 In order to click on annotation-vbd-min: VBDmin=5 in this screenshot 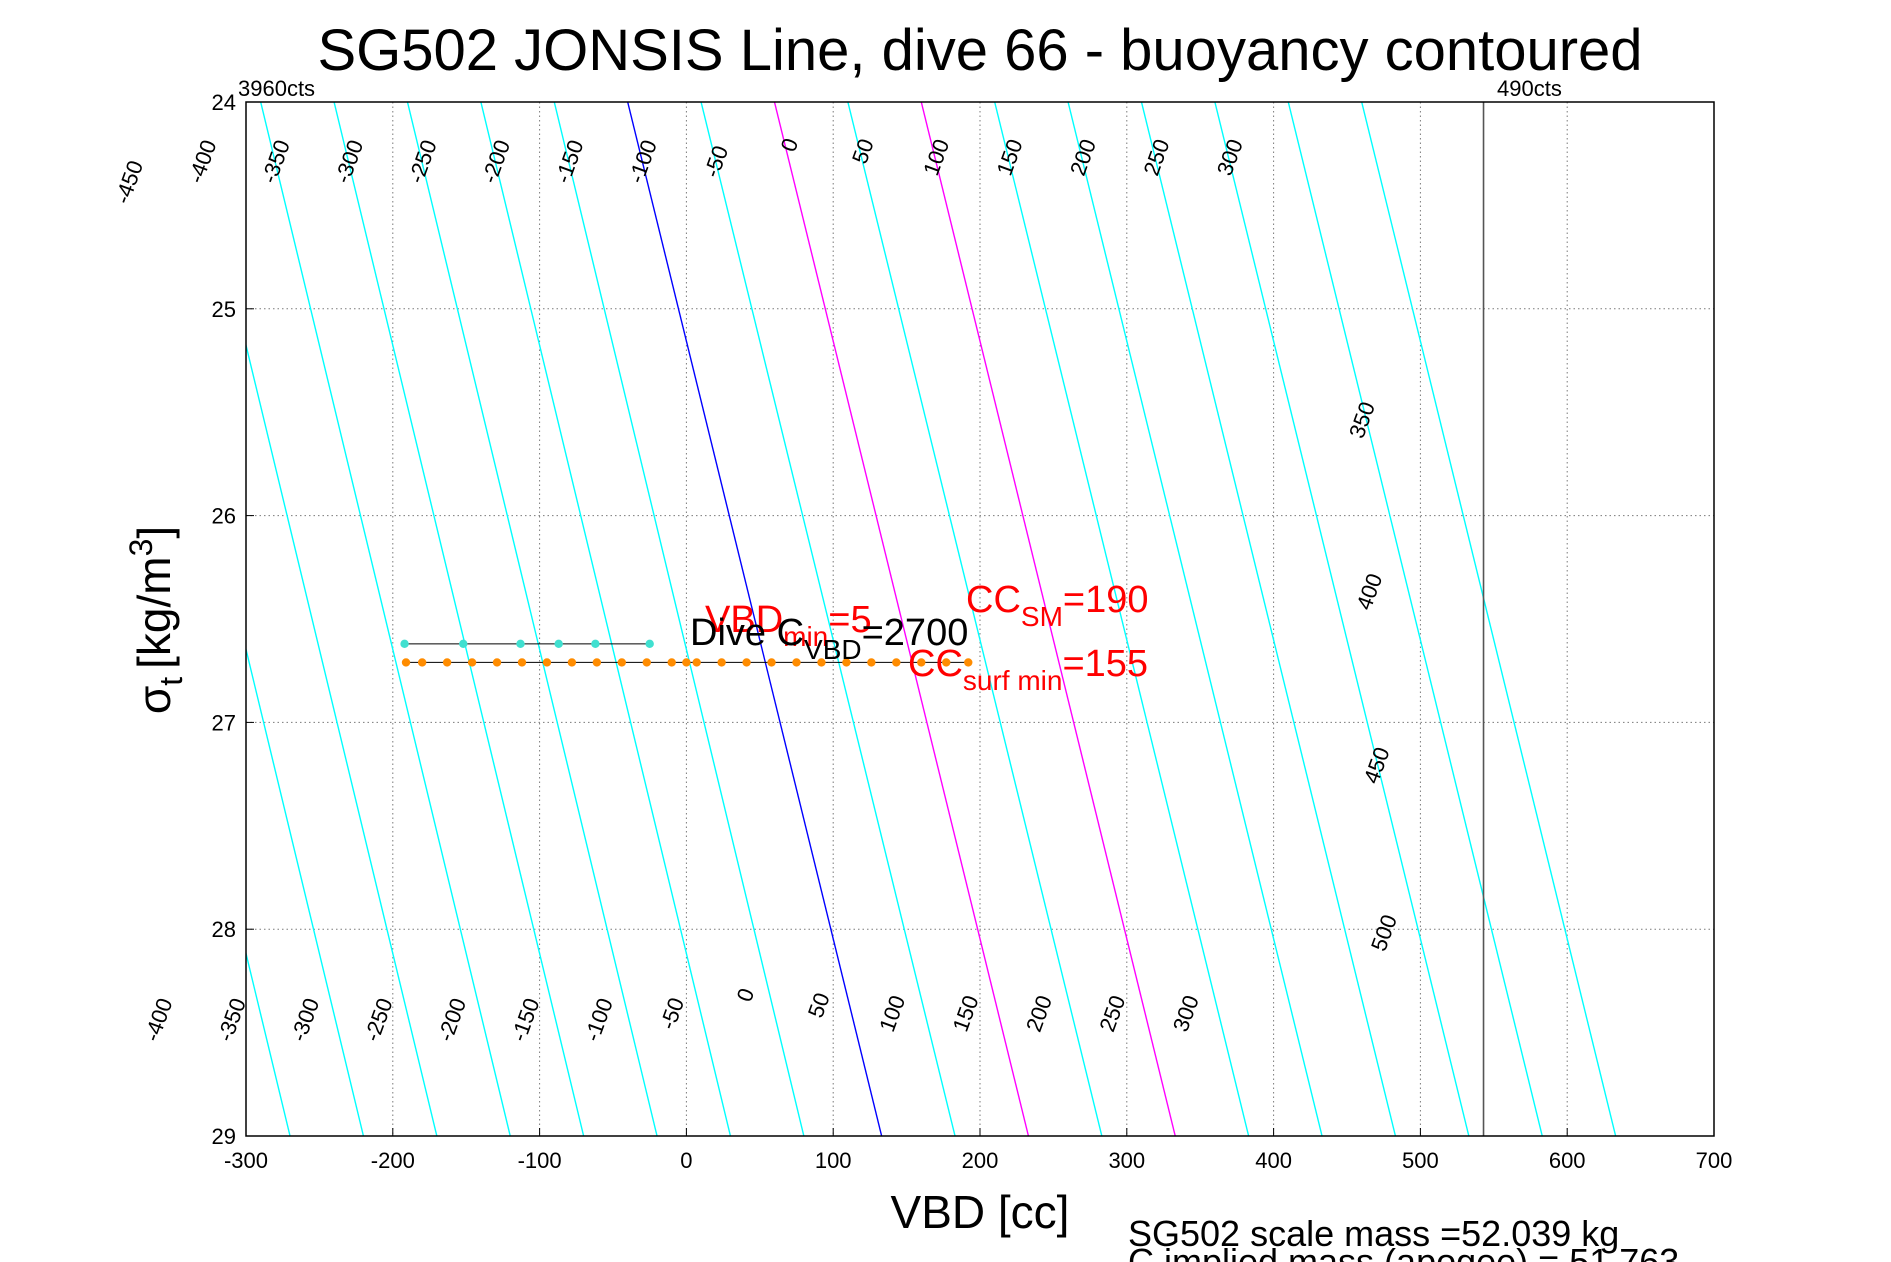, I will do `click(788, 625)`.